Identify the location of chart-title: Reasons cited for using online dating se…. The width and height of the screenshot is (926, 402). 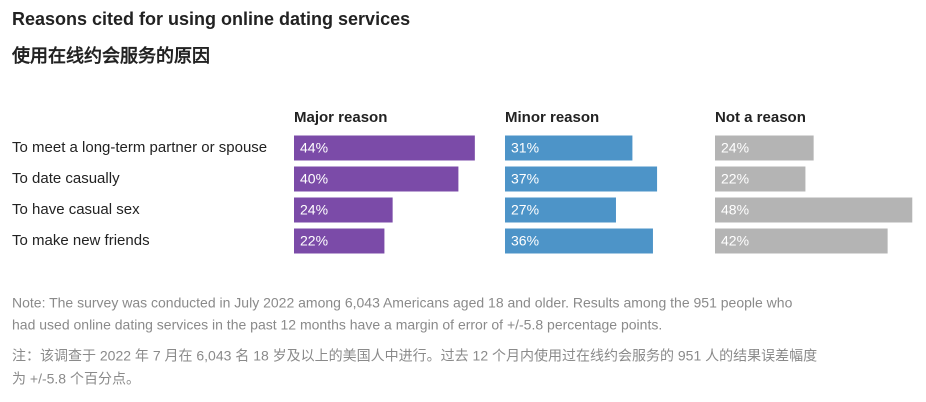
(211, 19).